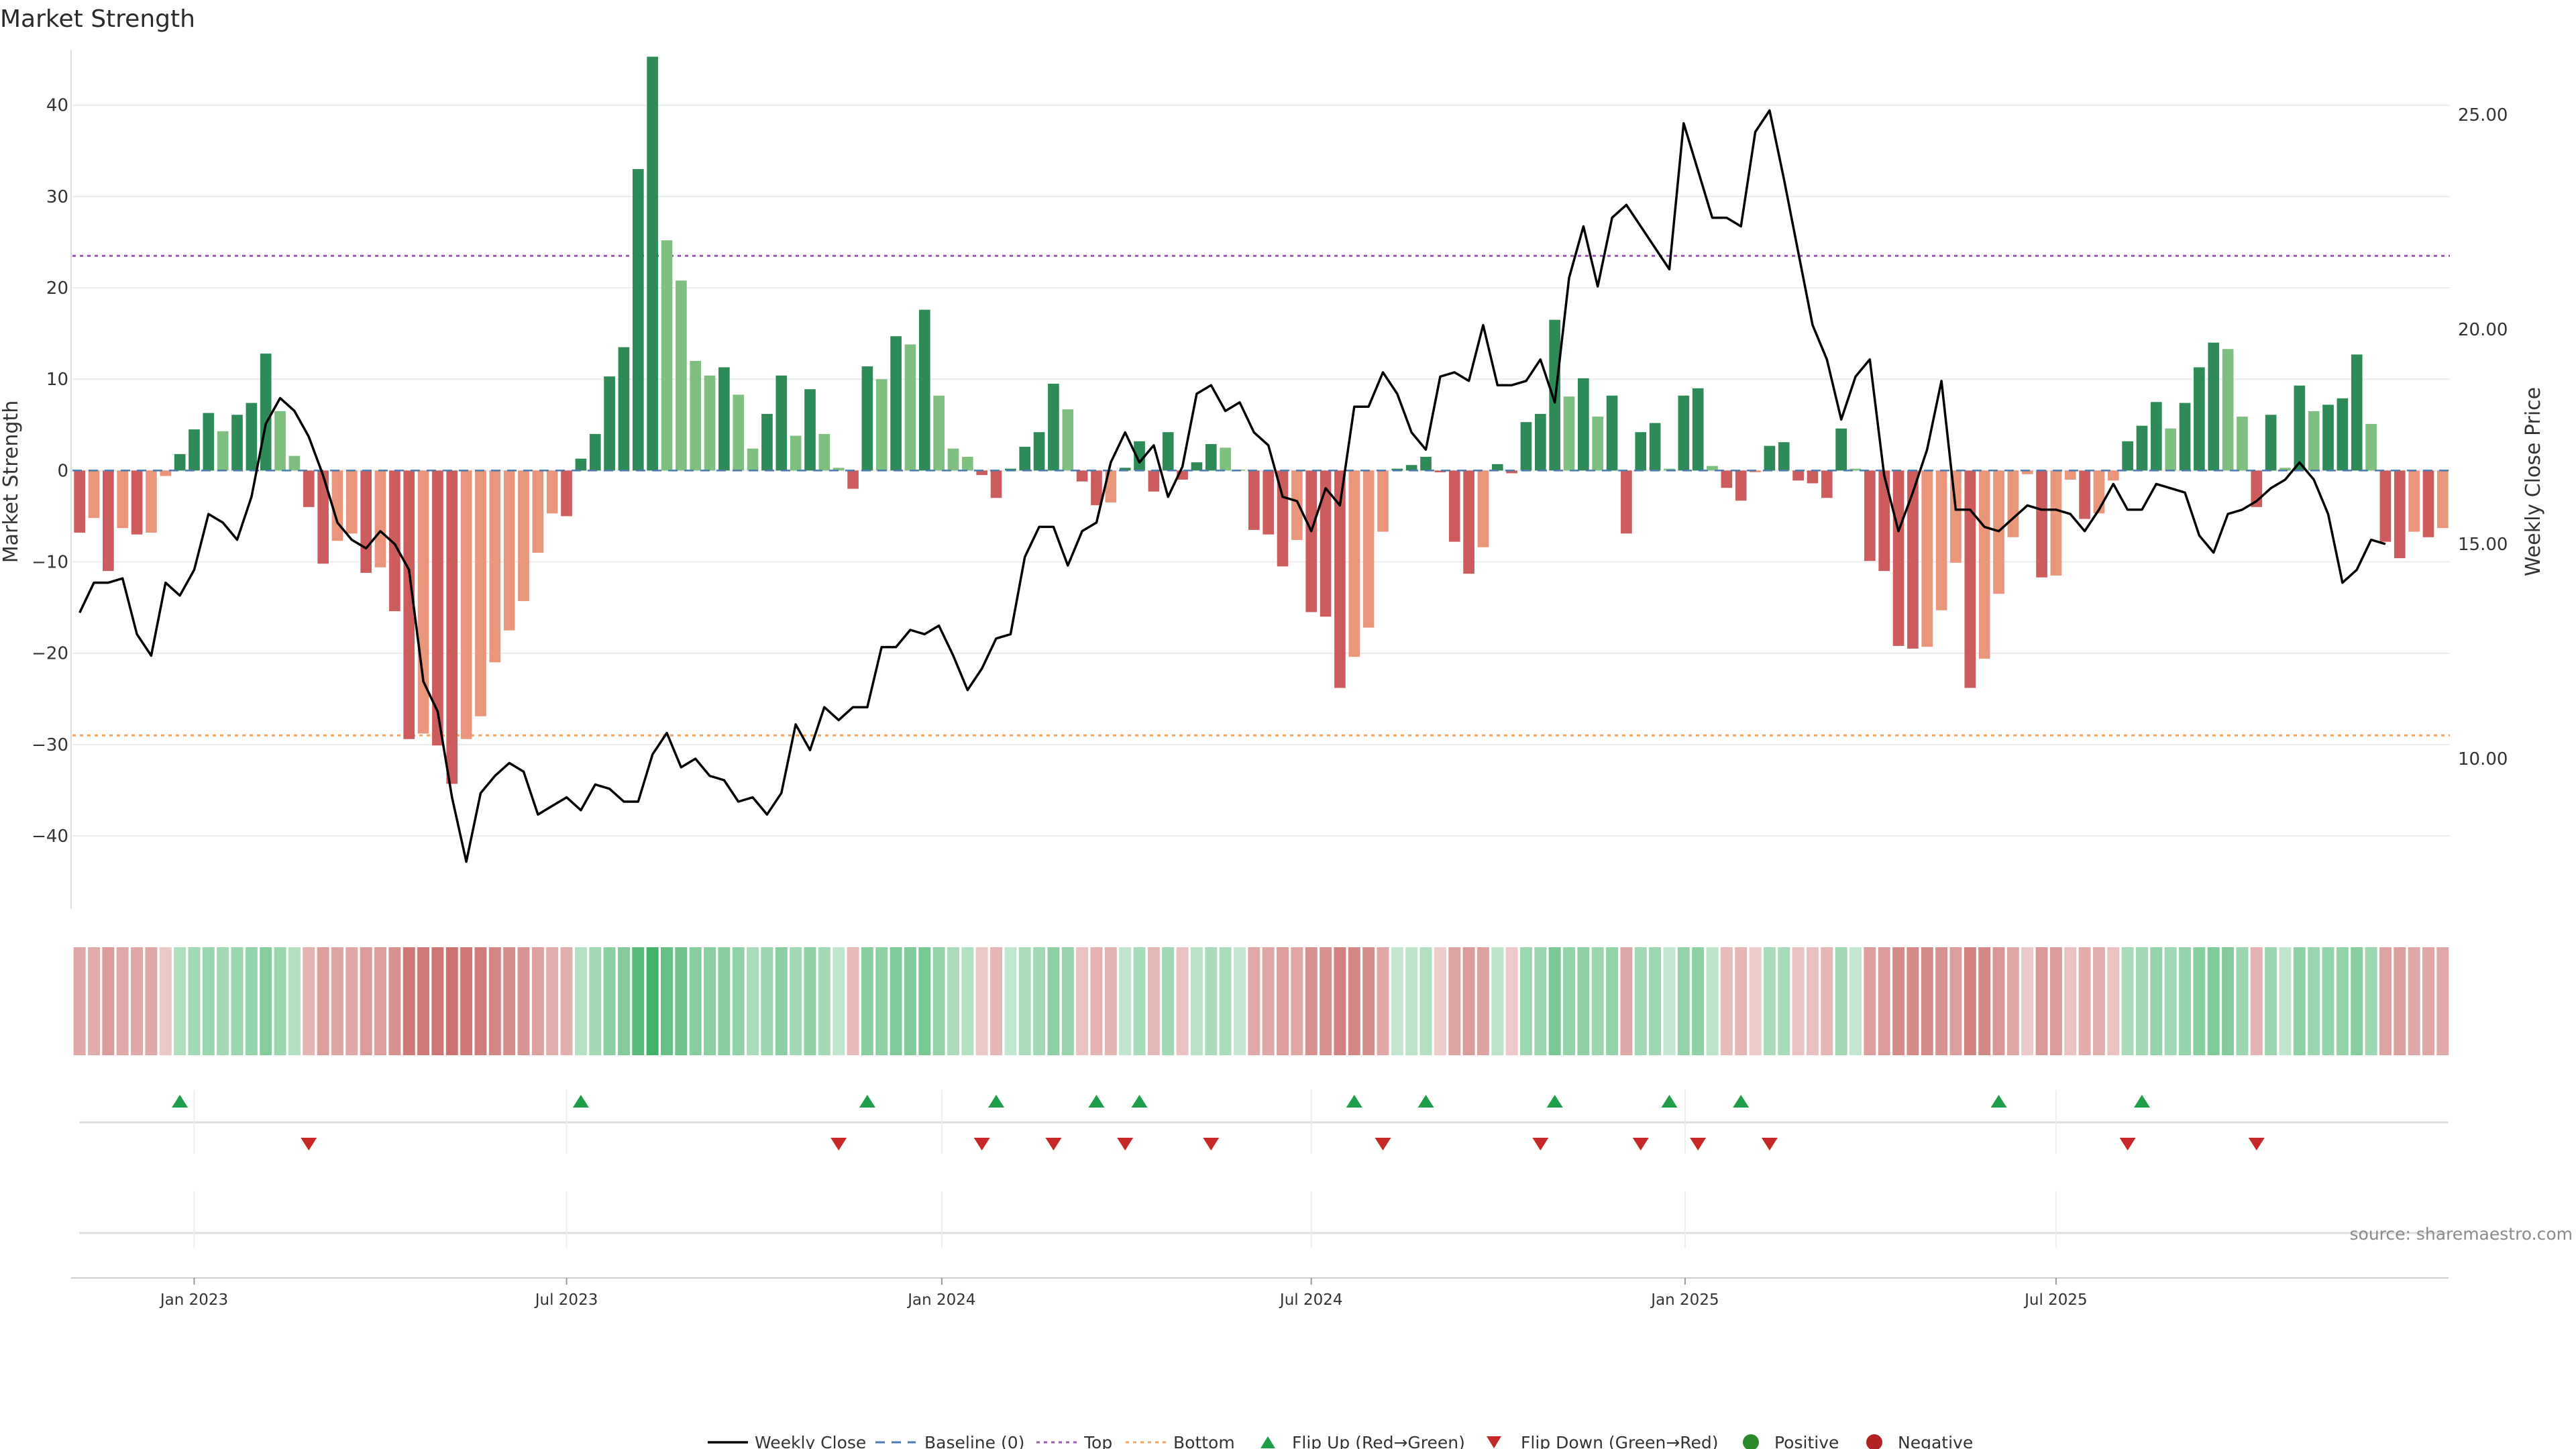 This screenshot has height=1449, width=2576. Describe the element at coordinates (1125, 1122) in the screenshot. I see `flip-panel-gridlines` at that location.